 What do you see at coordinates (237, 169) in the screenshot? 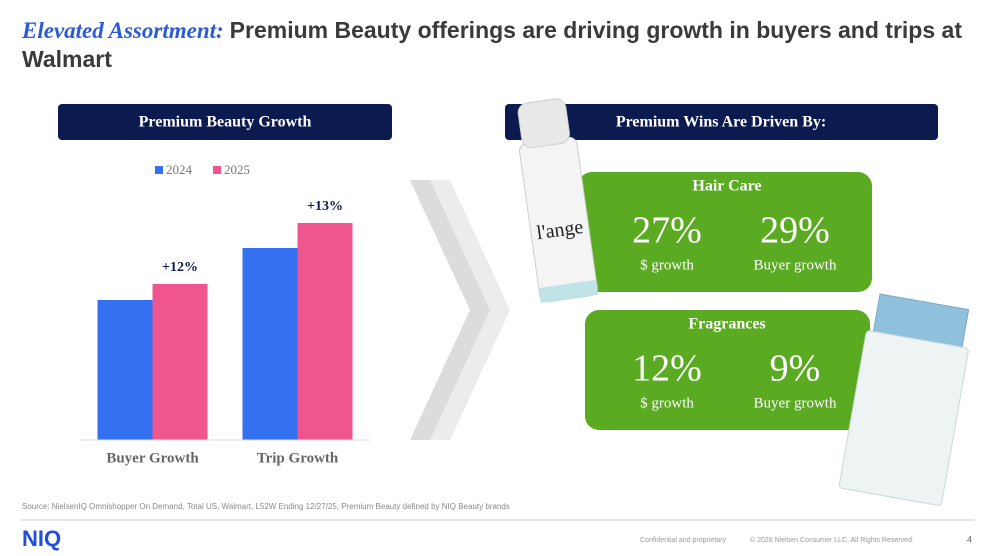
I see `legend-label: 2025` at bounding box center [237, 169].